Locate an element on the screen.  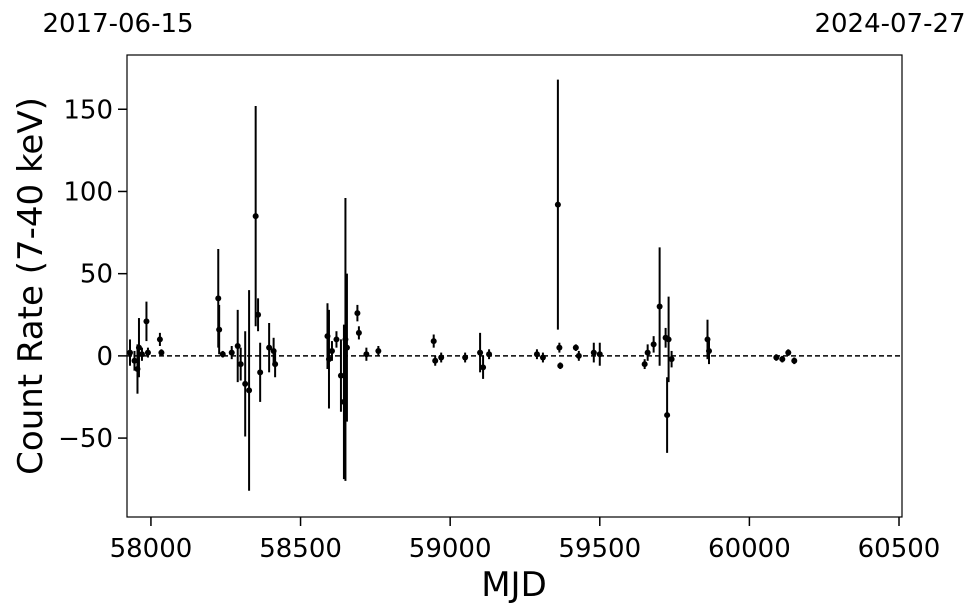
y-axis-label: Count Rate (7-40 keV) is located at coordinates (31, 286).